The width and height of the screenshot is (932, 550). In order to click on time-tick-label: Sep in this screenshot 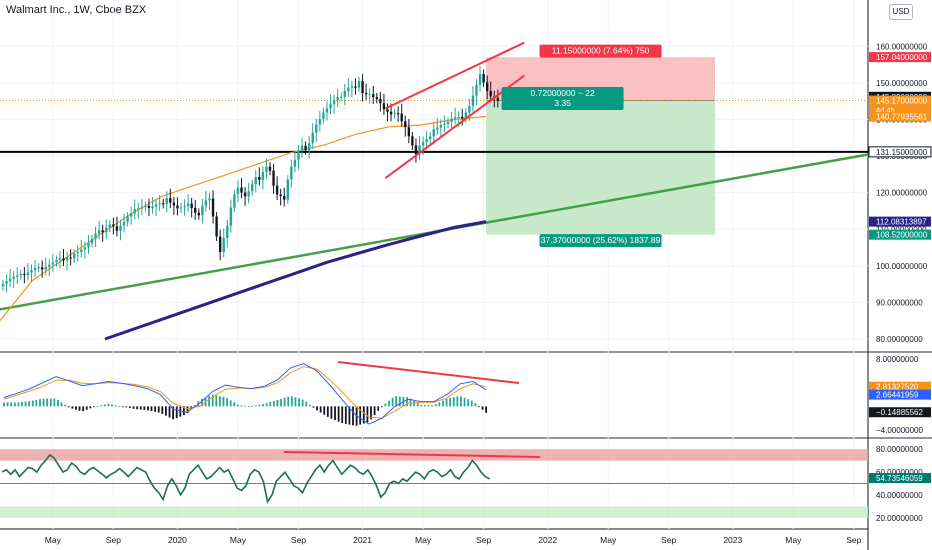, I will do `click(668, 540)`.